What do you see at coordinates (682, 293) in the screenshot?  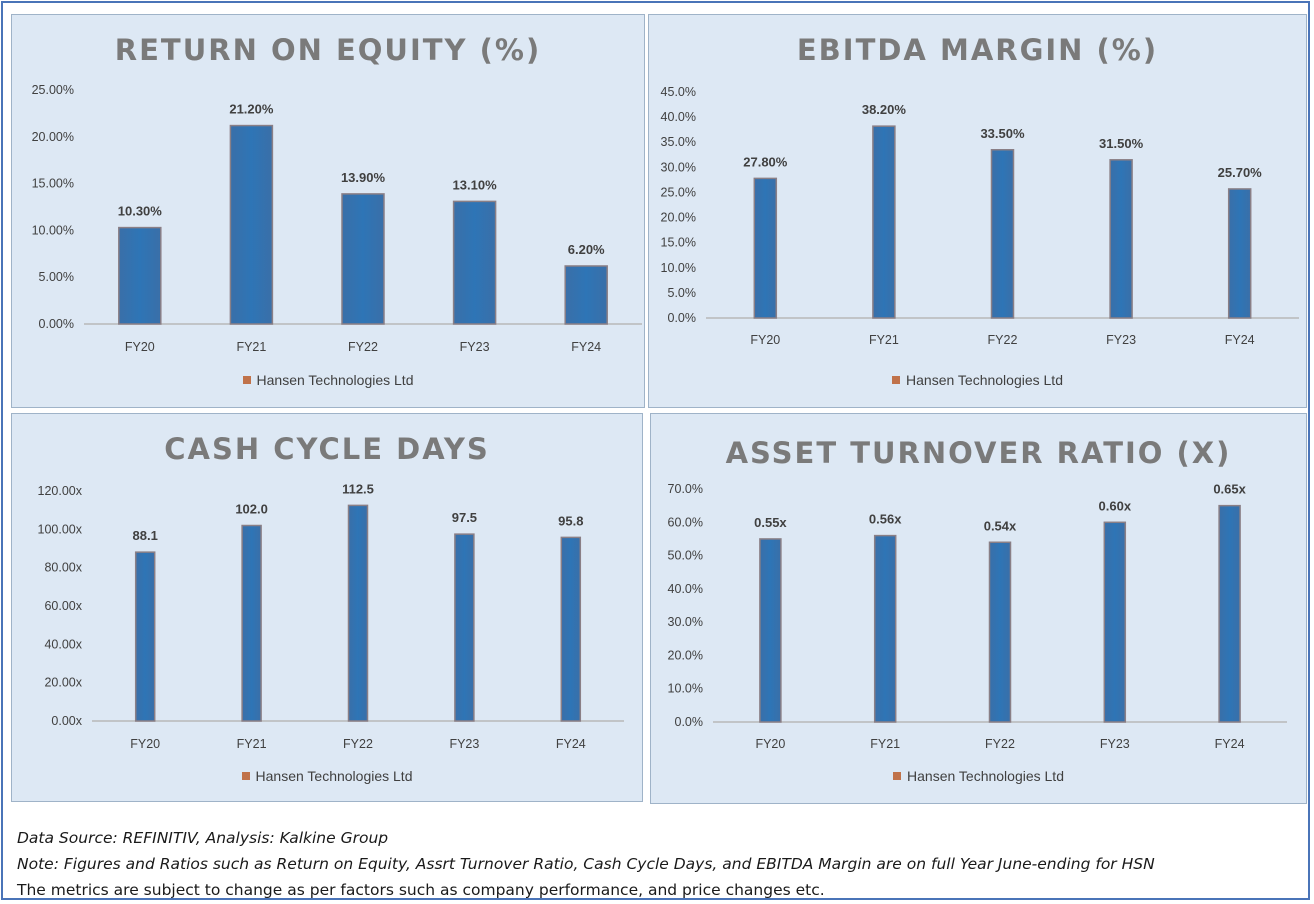 I see `y-tick-label: 5.0%` at bounding box center [682, 293].